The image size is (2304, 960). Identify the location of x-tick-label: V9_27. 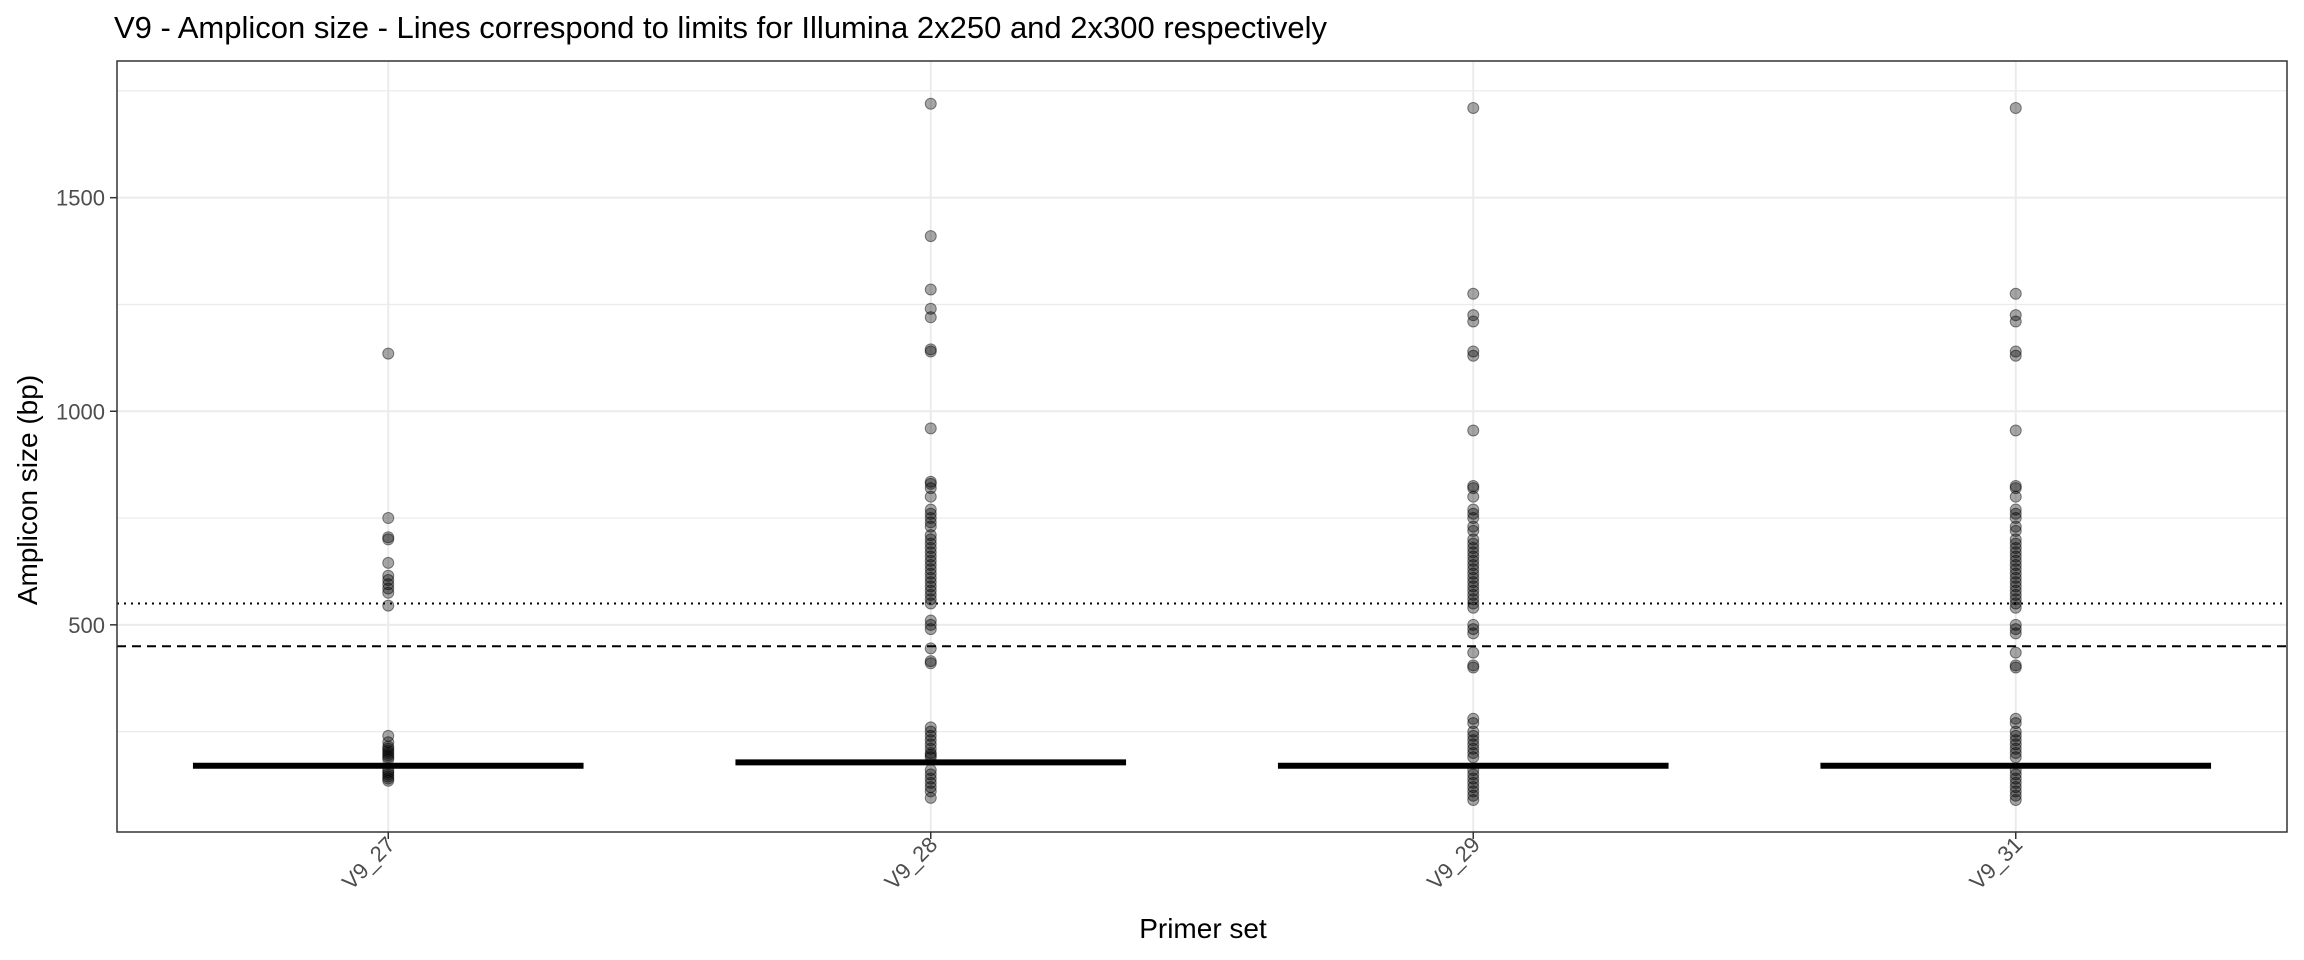
(368, 863).